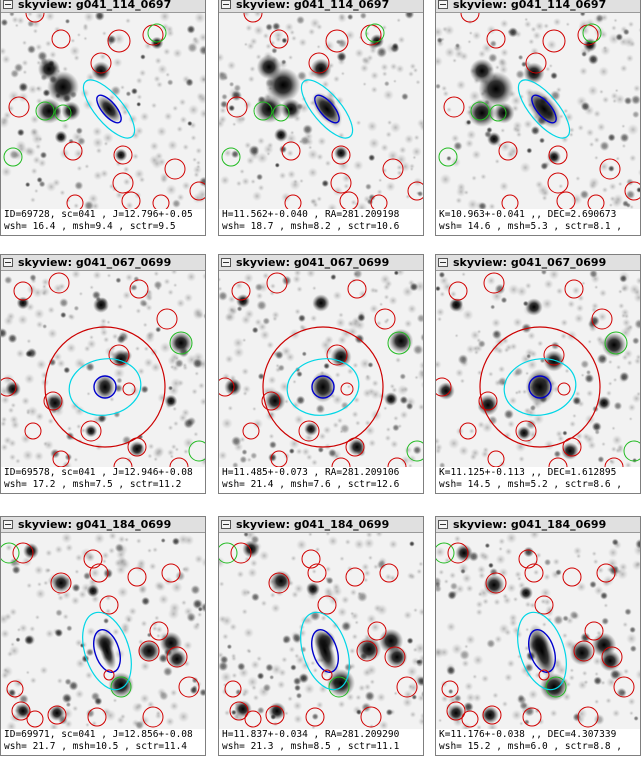  Describe the element at coordinates (538, 263) in the screenshot. I see `title-bar: skyview: g041_067_0699` at that location.